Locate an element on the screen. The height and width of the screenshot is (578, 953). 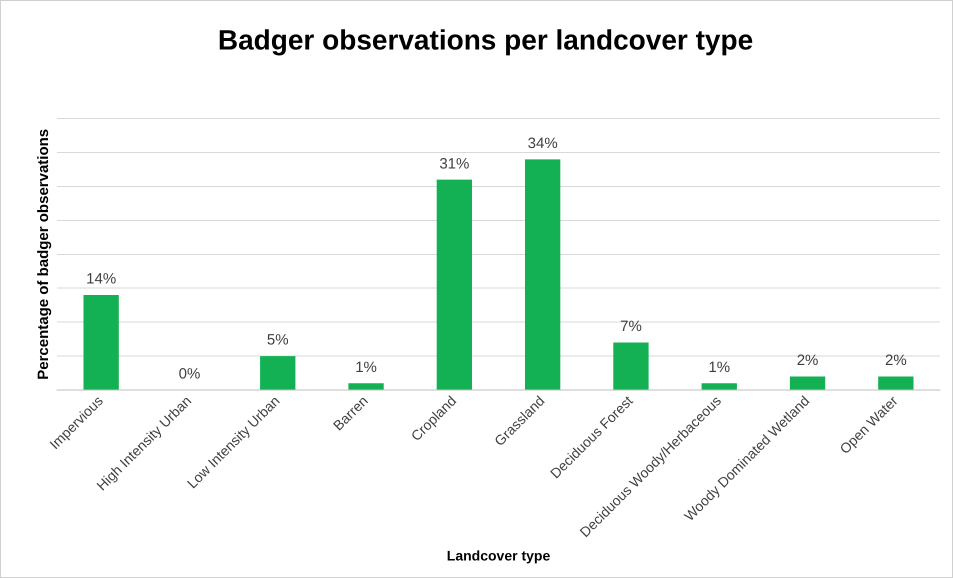
chart-title: Badger observations per landcover type is located at coordinates (486, 40).